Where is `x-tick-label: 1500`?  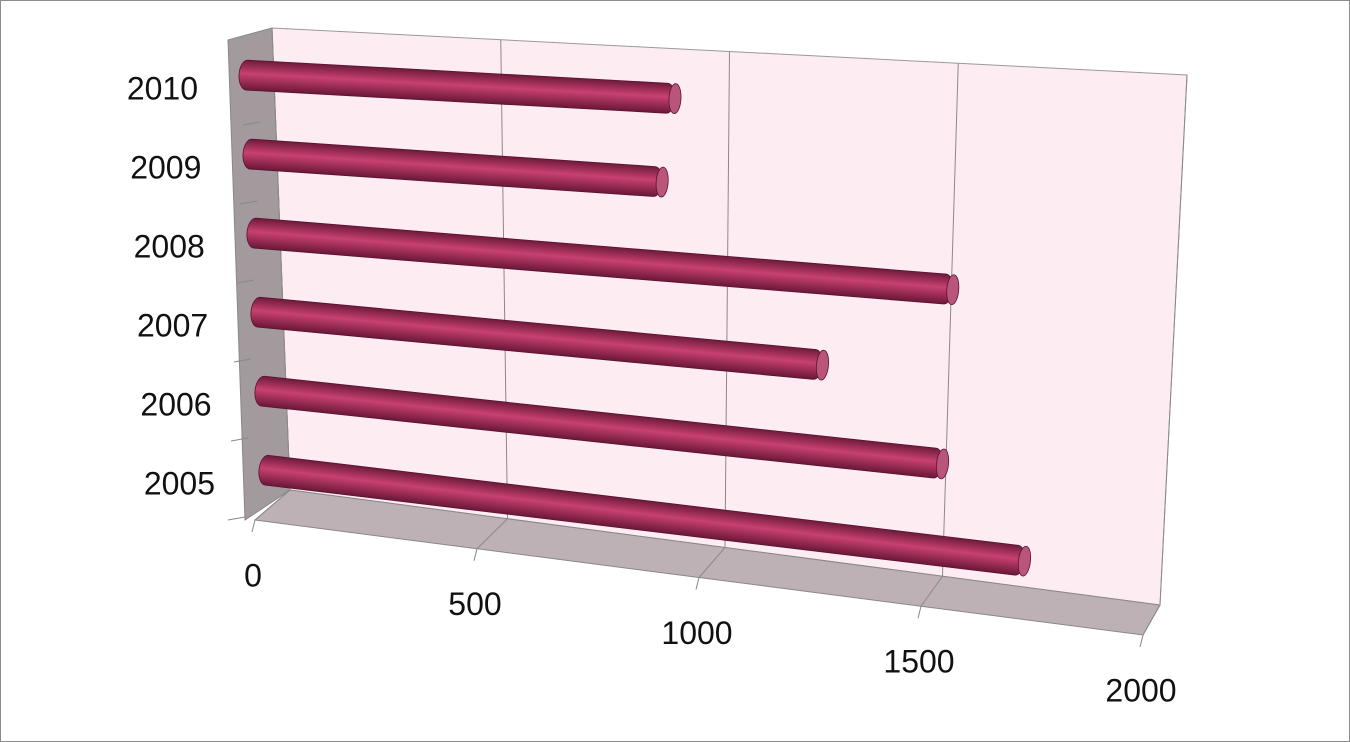 x-tick-label: 1500 is located at coordinates (918, 662).